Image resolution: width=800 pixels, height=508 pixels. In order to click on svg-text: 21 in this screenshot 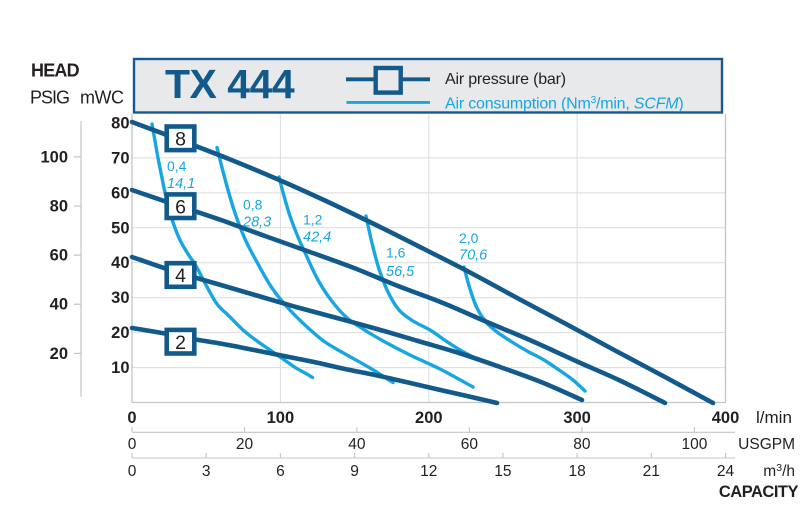, I will do `click(651, 471)`.